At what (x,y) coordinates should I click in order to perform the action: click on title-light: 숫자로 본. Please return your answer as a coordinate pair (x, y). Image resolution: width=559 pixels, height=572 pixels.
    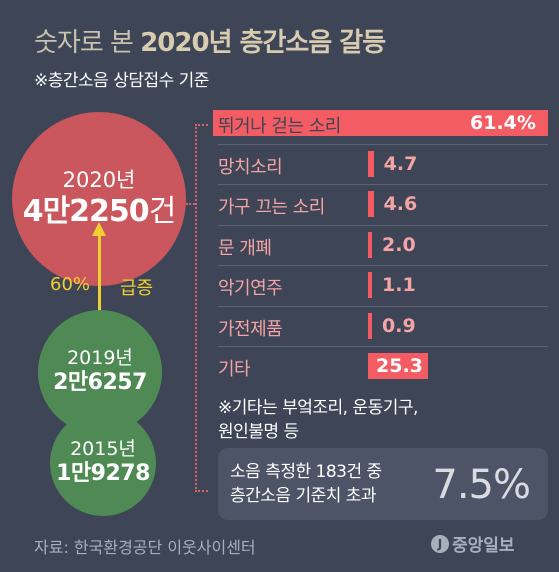
    Looking at the image, I should click on (84, 43).